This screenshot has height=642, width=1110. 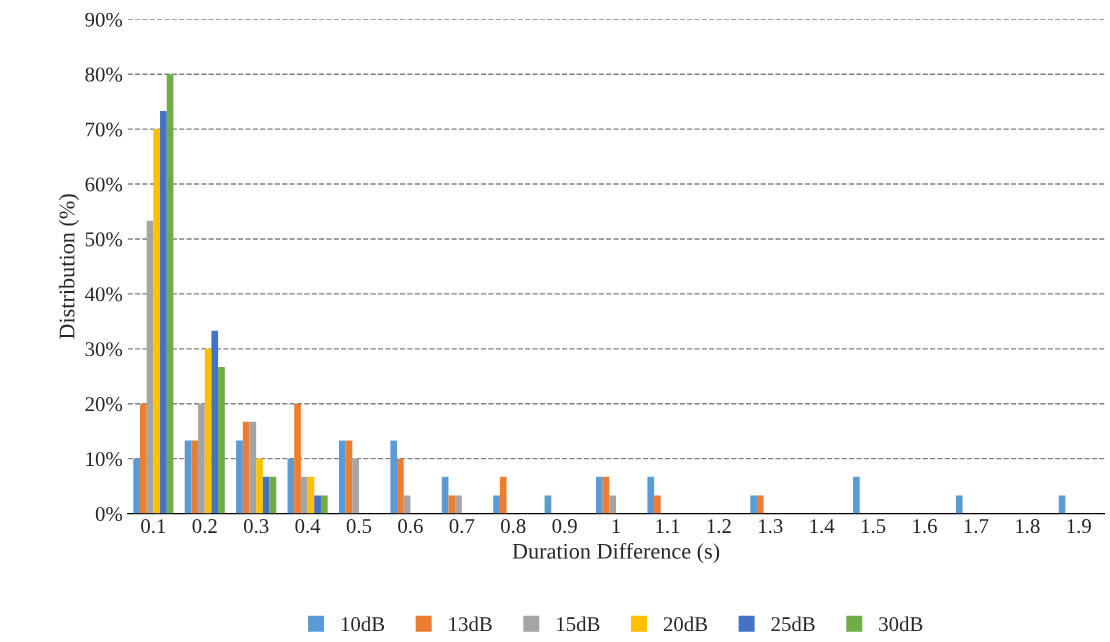 I want to click on legend-label: 30dB, so click(x=901, y=624).